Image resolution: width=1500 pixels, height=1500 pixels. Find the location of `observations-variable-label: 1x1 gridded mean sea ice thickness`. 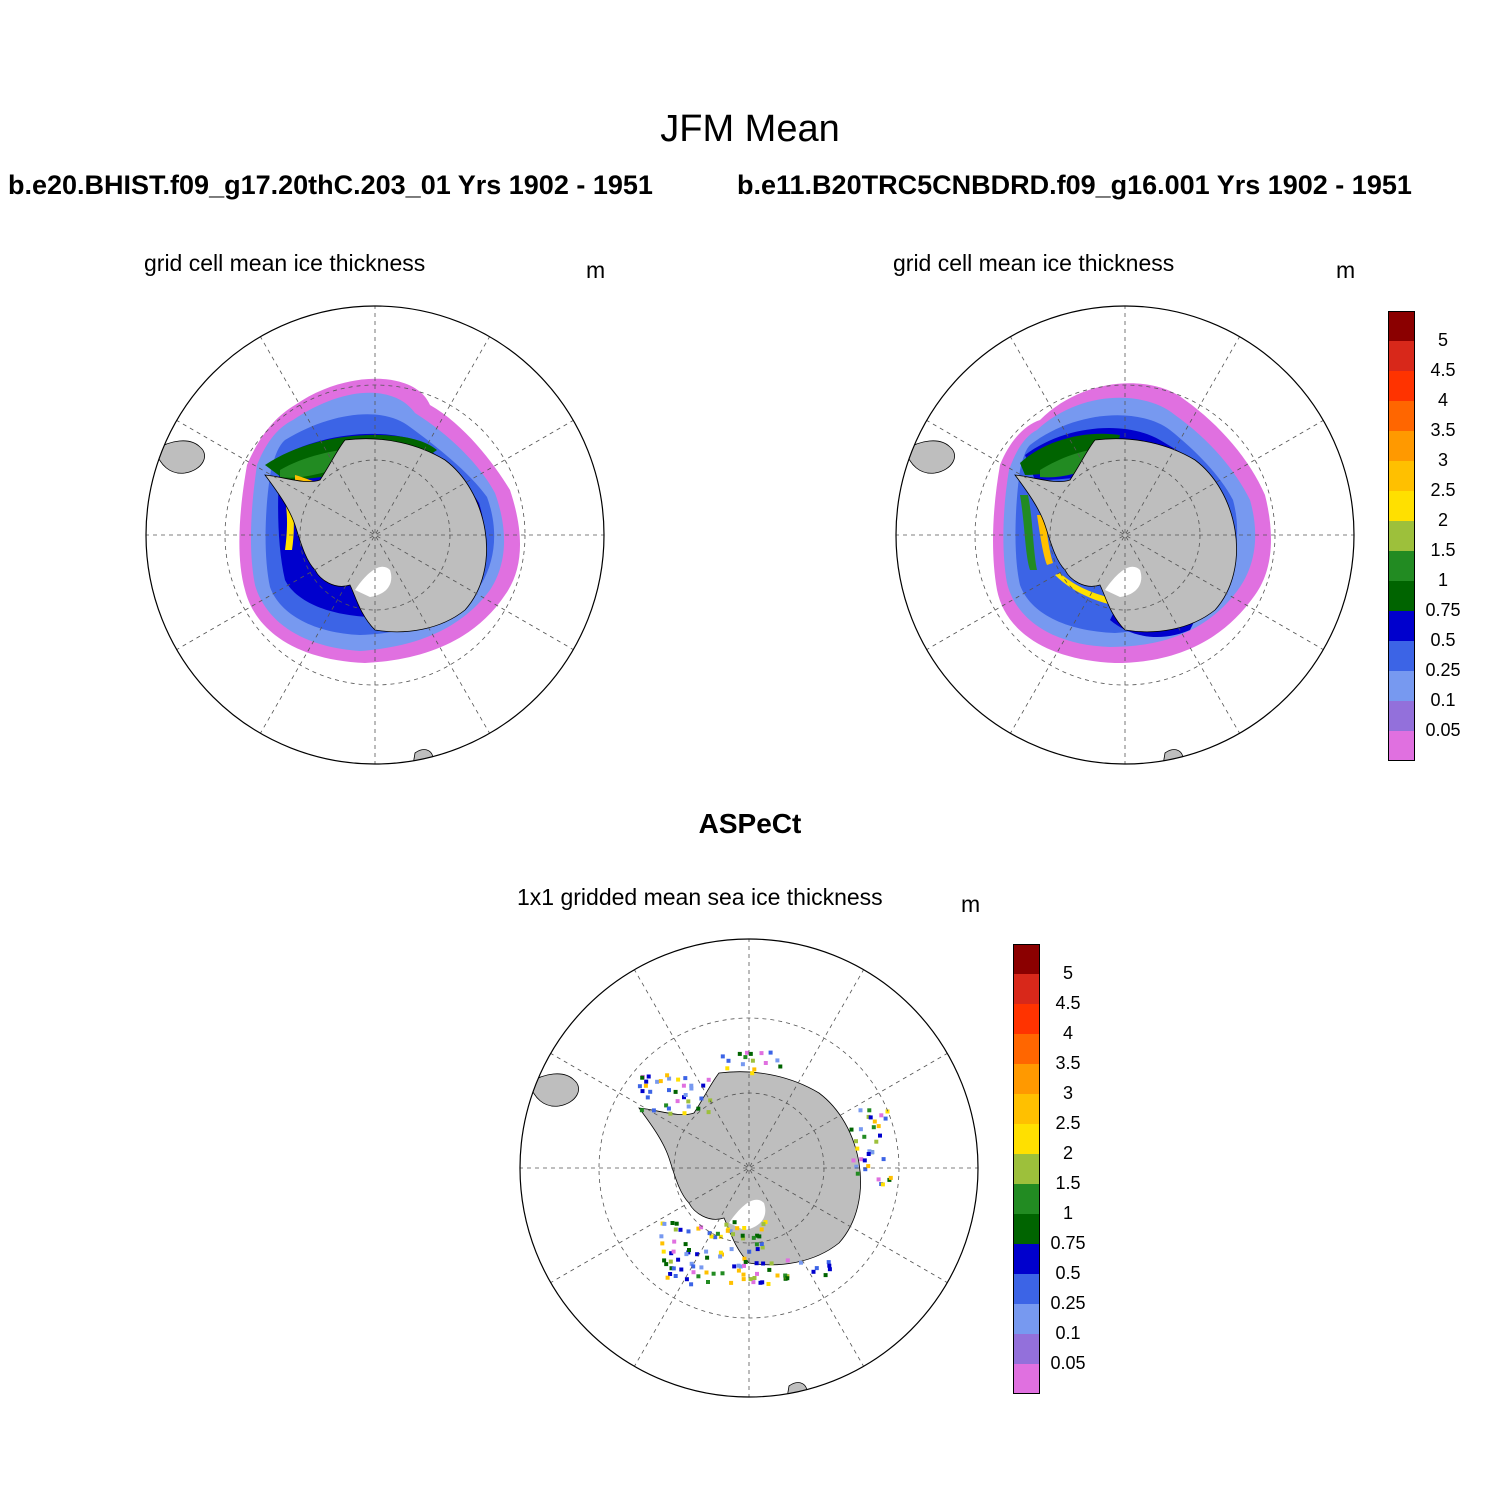

observations-variable-label: 1x1 gridded mean sea ice thickness is located at coordinates (700, 897).